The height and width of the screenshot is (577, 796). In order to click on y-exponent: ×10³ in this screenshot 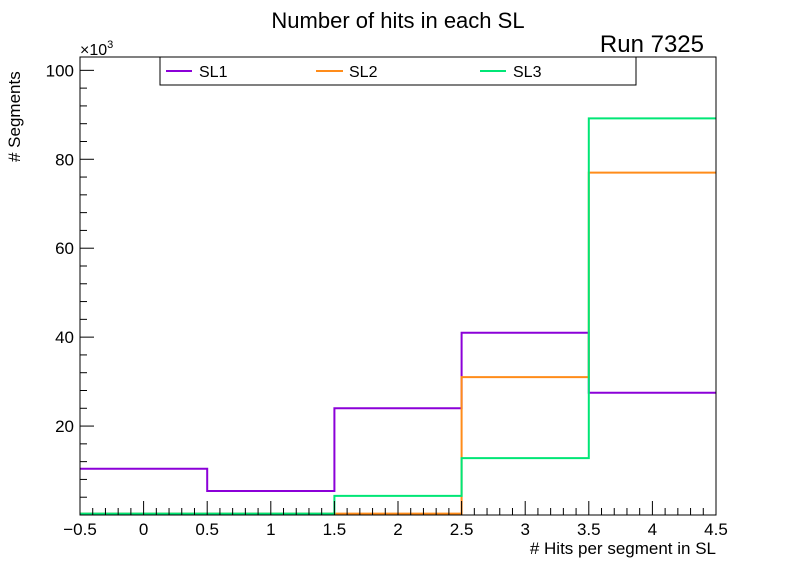, I will do `click(96, 49)`.